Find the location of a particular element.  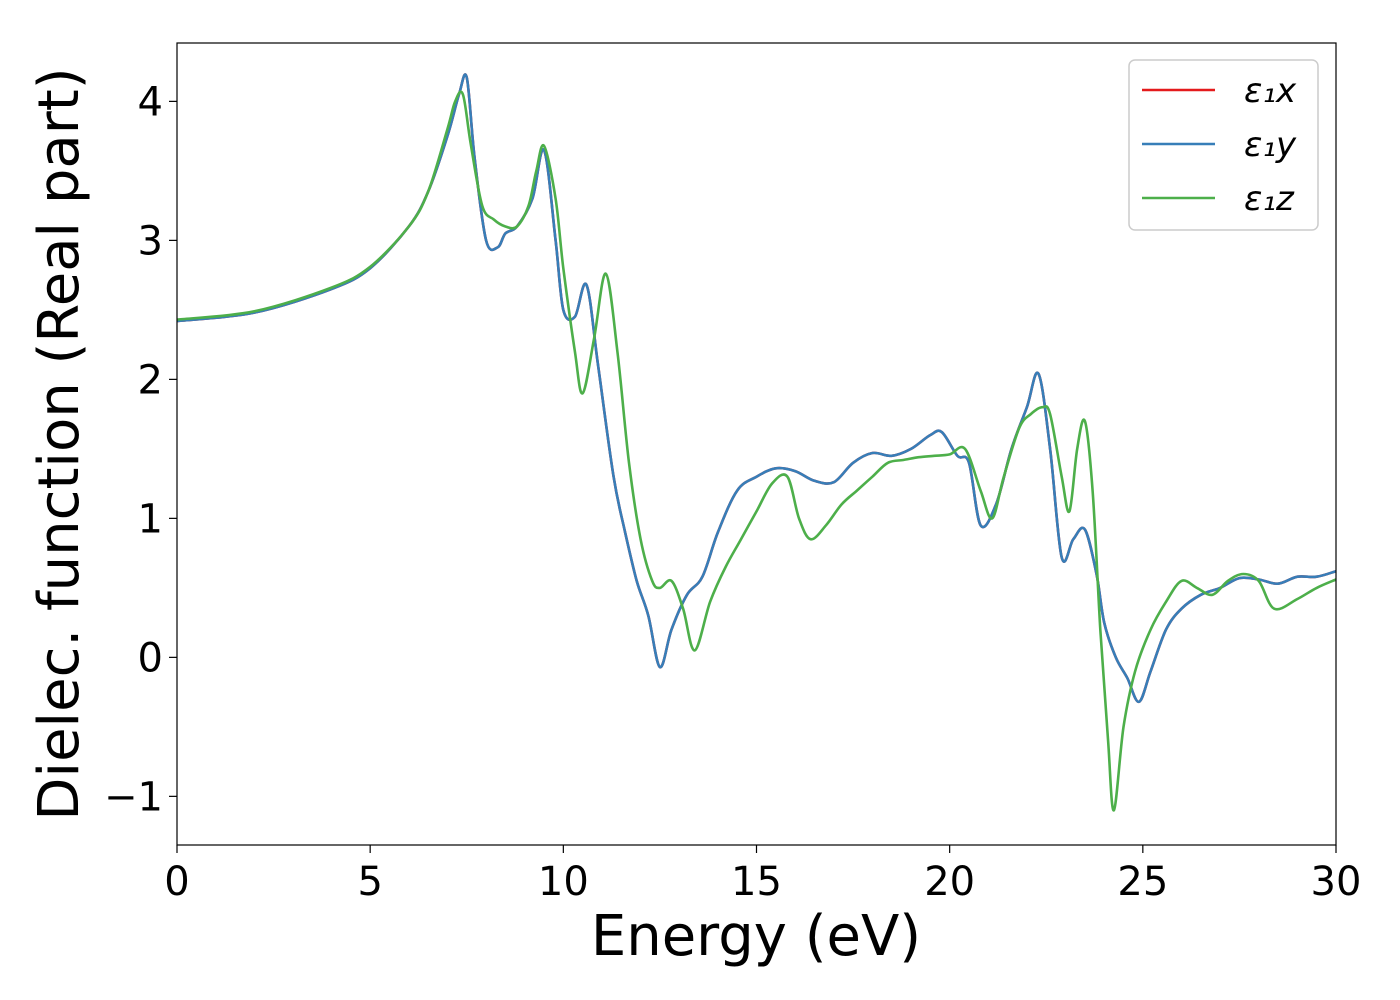

legend: ε₁x ε₁y ε₁z is located at coordinates (1223, 145).